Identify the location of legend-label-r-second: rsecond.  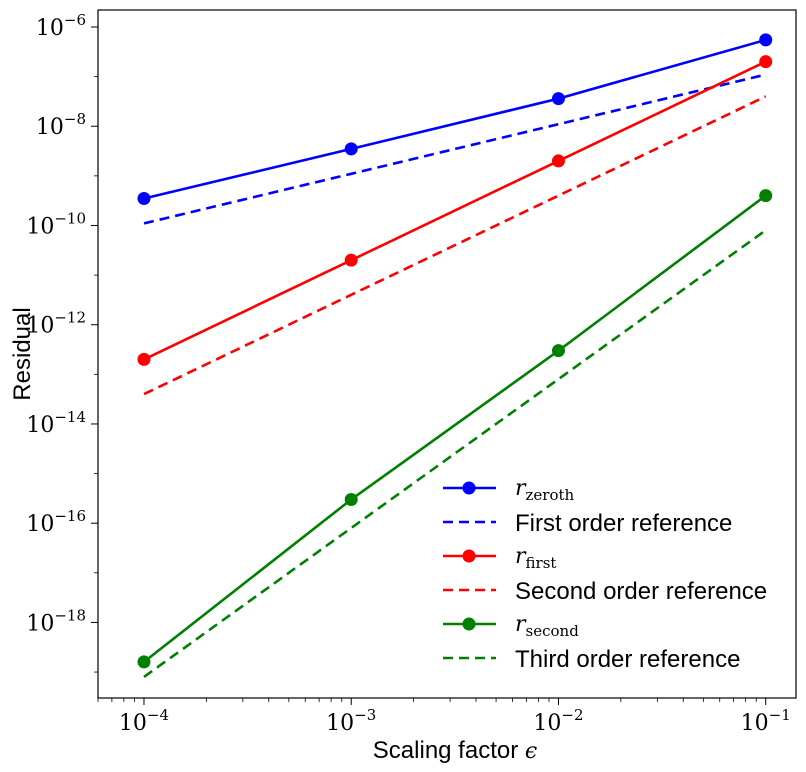
(547, 626).